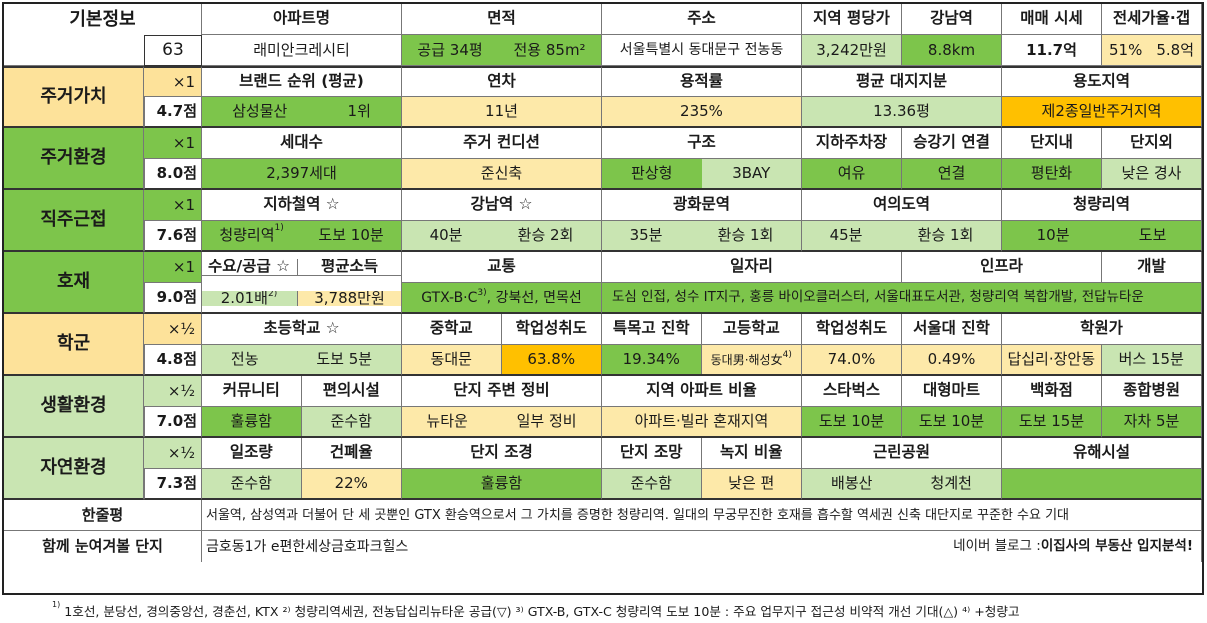 The height and width of the screenshot is (623, 1207). What do you see at coordinates (452, 359) in the screenshot?
I see `middle-name: 동대문` at bounding box center [452, 359].